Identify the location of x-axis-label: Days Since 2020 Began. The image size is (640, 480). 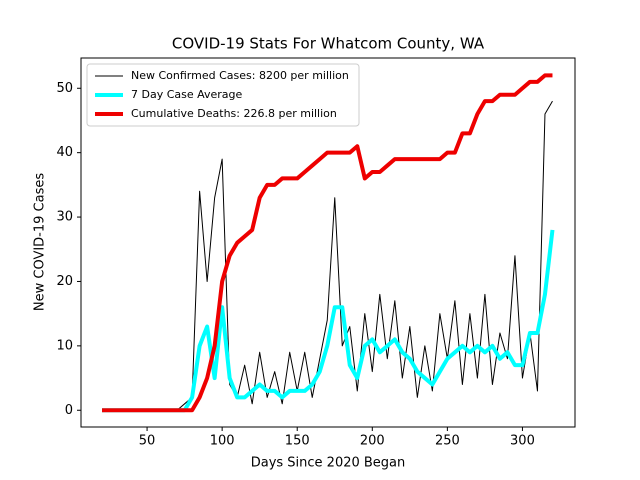
(328, 463).